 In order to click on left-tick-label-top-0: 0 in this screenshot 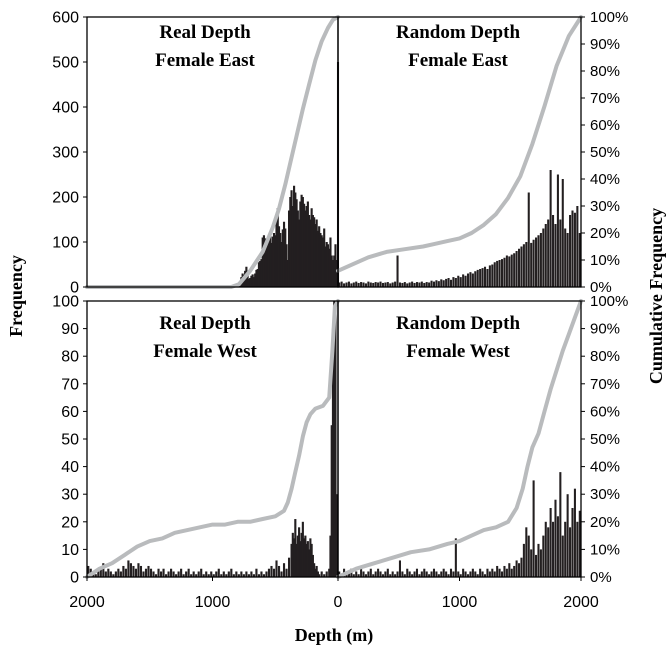, I will do `click(74, 288)`.